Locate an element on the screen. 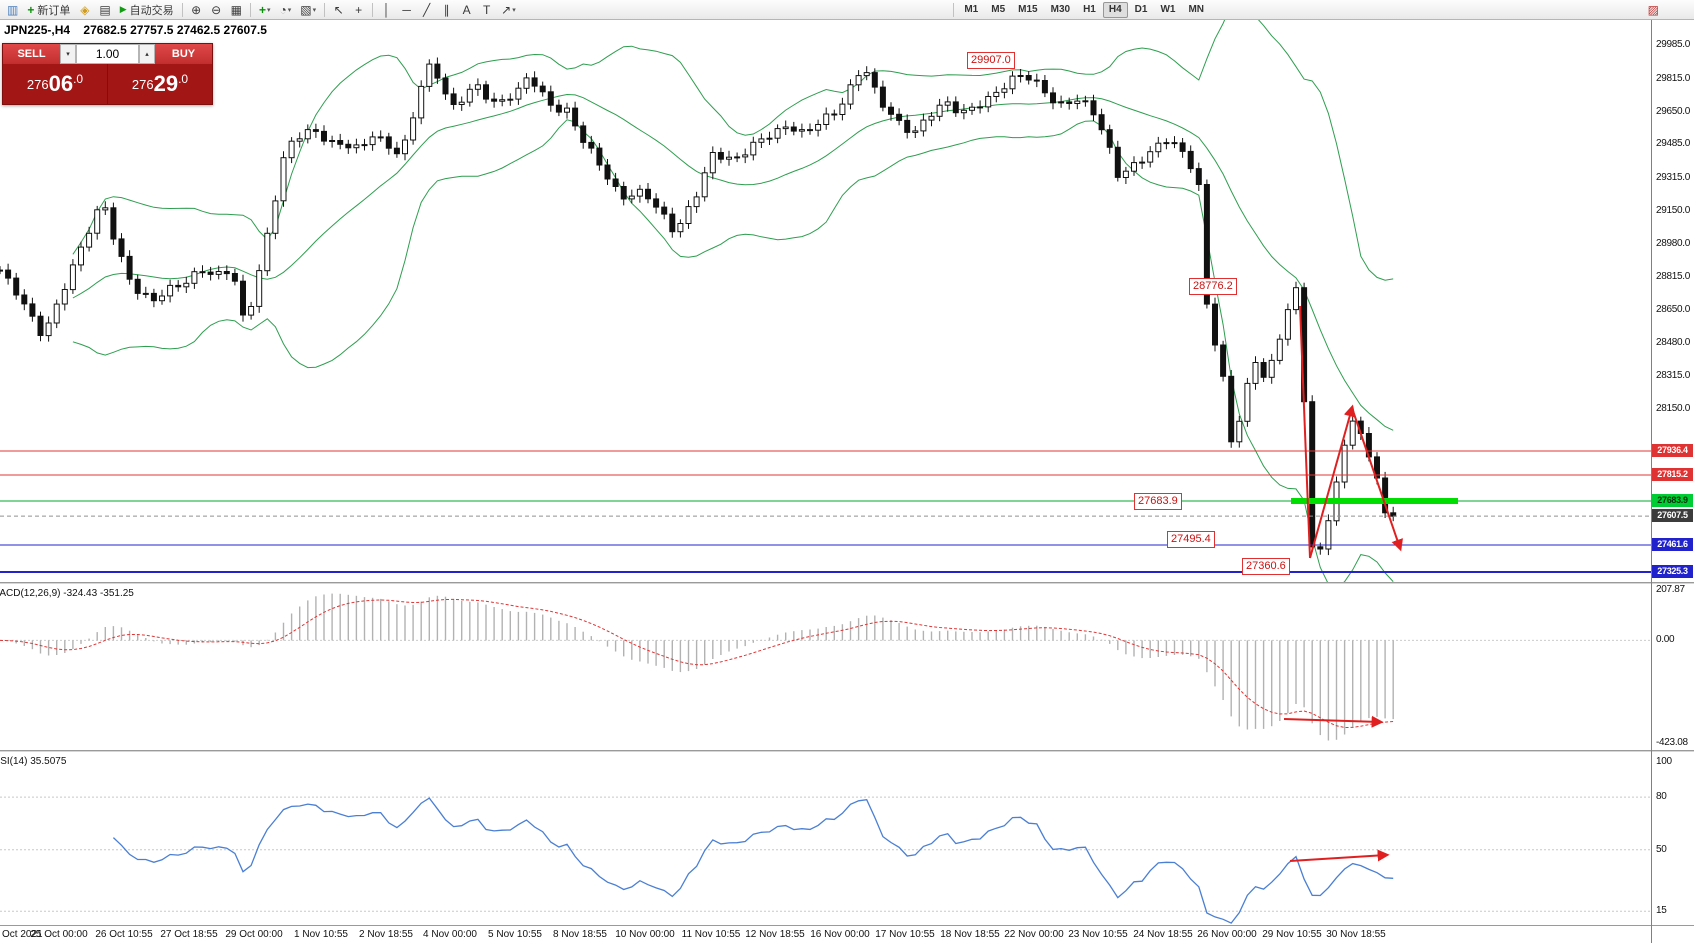  cursor-icon: ↖ is located at coordinates (338, 9).